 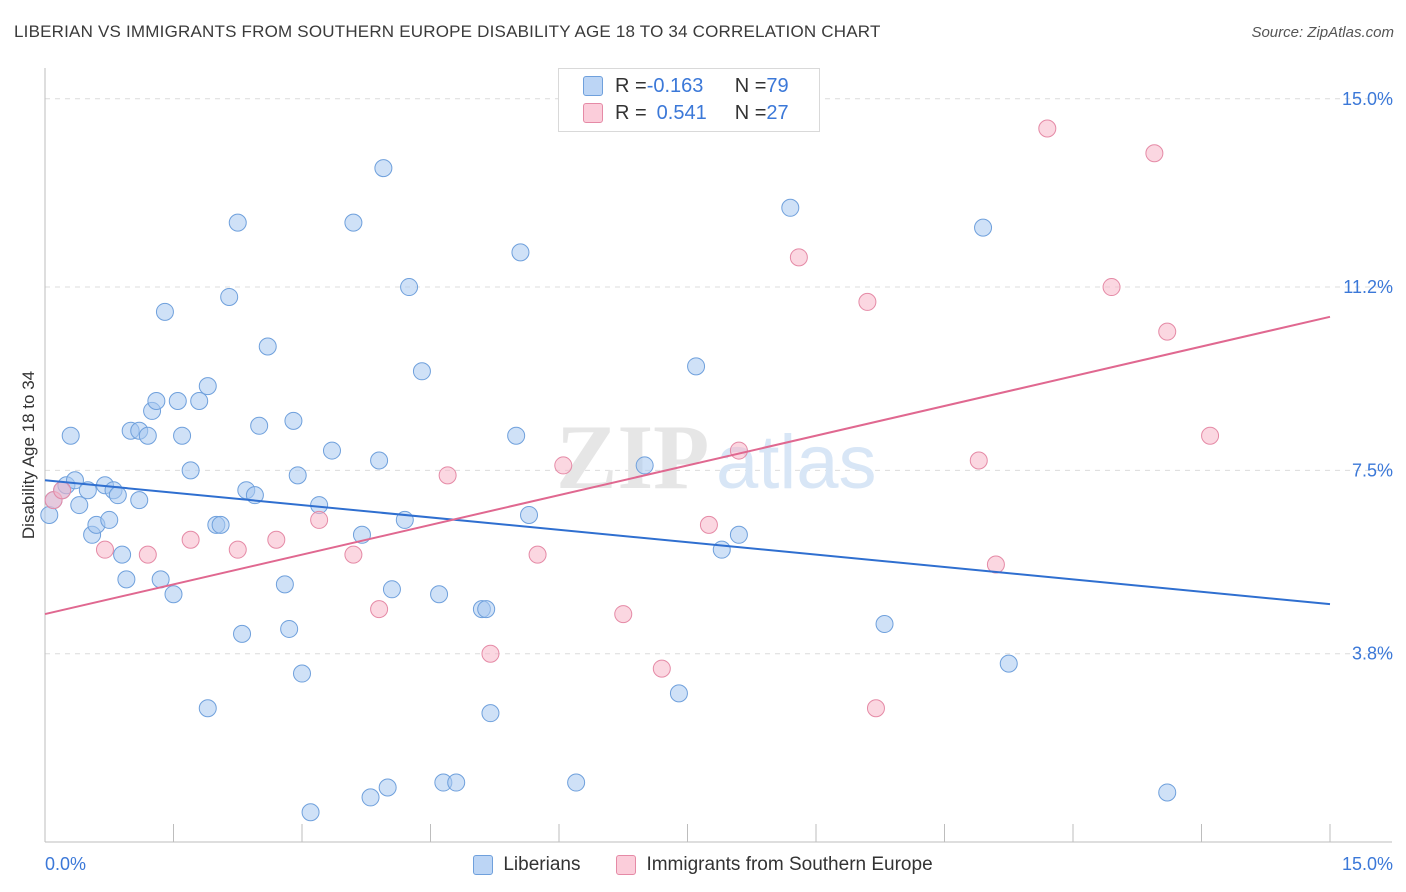 I want to click on correlation-legend: R = -0.163 N = 79 R = 0.541 N = 27, so click(x=689, y=100).